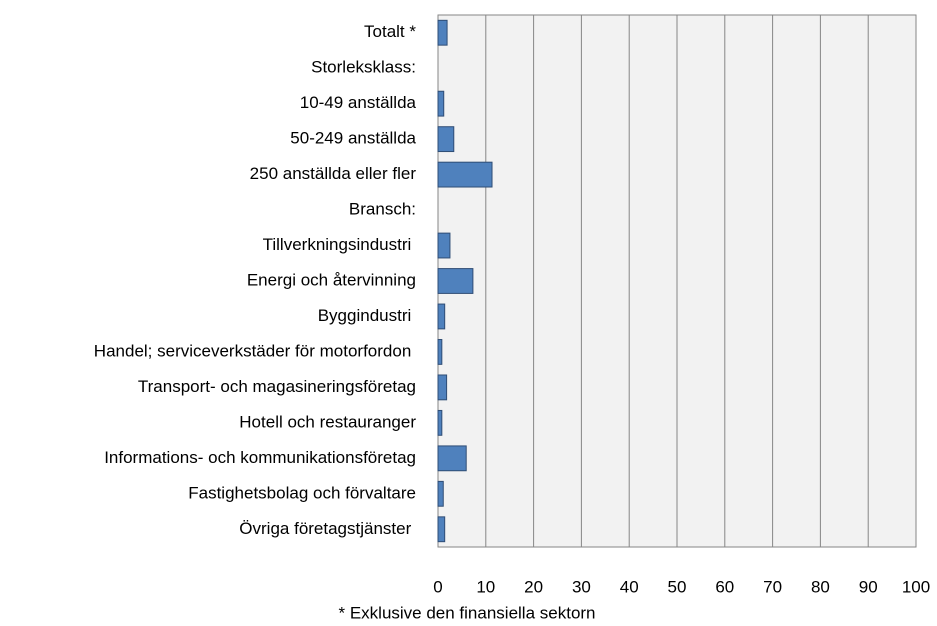  Describe the element at coordinates (466, 612) in the screenshot. I see `footnote: * Exklusive den finansiella sektorn` at that location.